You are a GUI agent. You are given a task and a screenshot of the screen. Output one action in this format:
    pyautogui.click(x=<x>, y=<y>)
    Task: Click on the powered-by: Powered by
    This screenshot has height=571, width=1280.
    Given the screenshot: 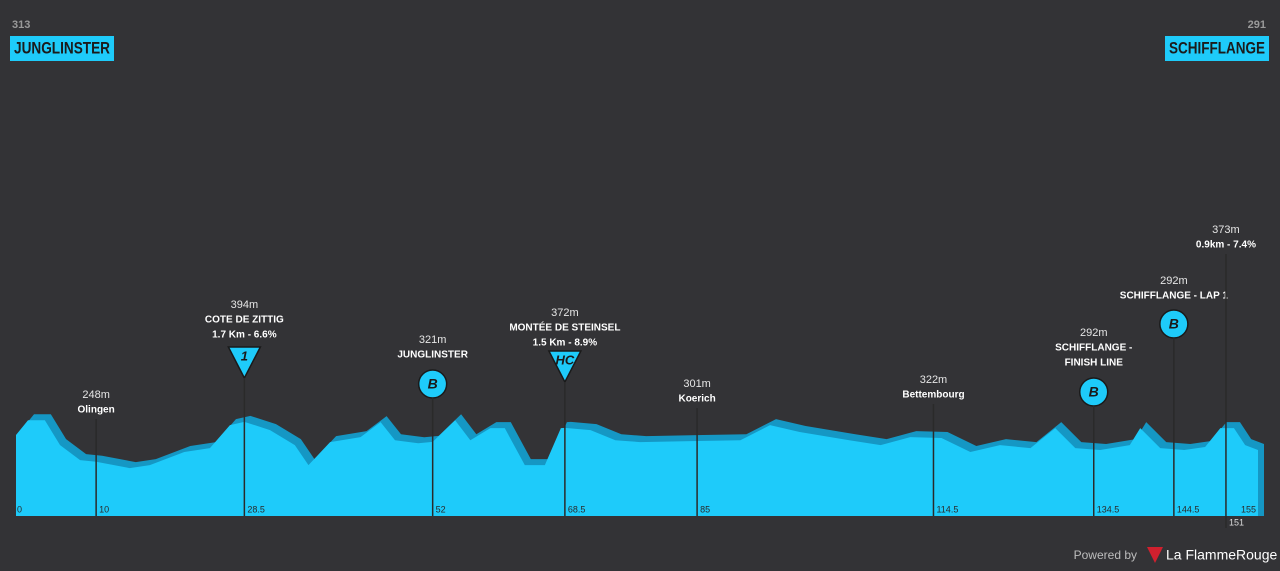 What is the action you would take?
    pyautogui.click(x=1105, y=555)
    